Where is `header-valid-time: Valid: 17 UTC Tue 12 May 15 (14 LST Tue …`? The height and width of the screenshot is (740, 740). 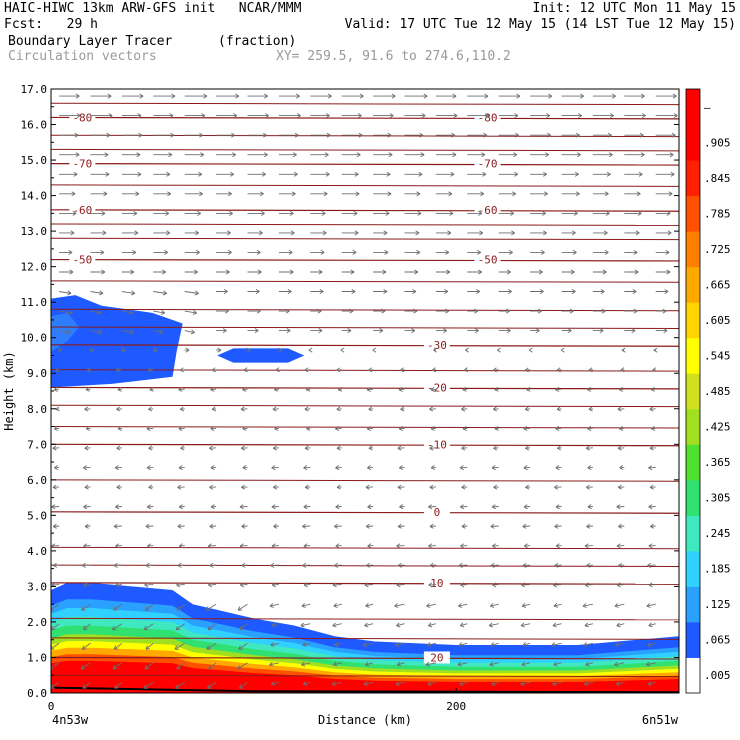
header-valid-time: Valid: 17 UTC Tue 12 May 15 (14 LST Tue … is located at coordinates (540, 24).